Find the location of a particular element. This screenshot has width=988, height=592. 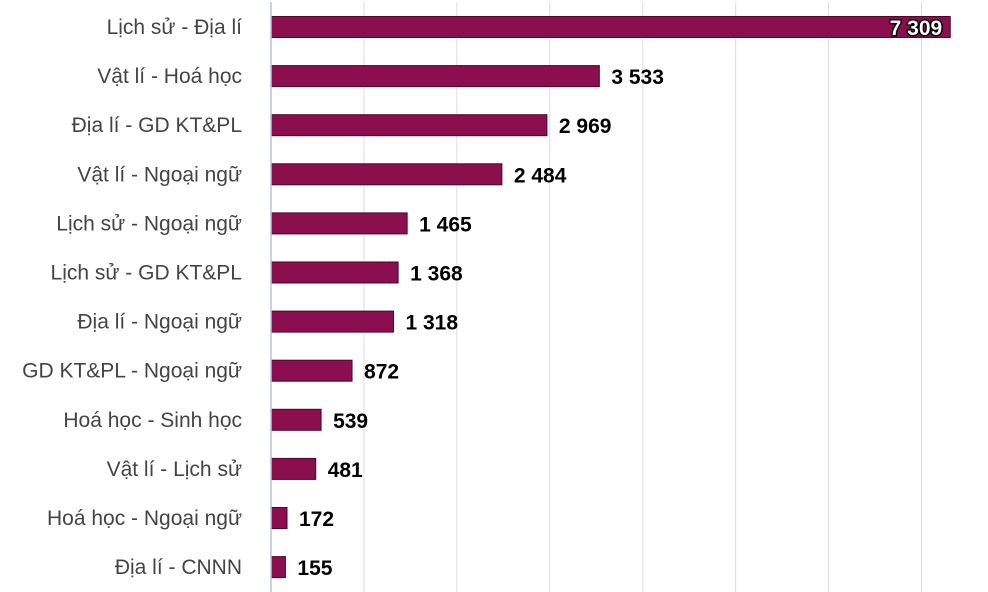

value-label-6: 1 318 is located at coordinates (431, 323).